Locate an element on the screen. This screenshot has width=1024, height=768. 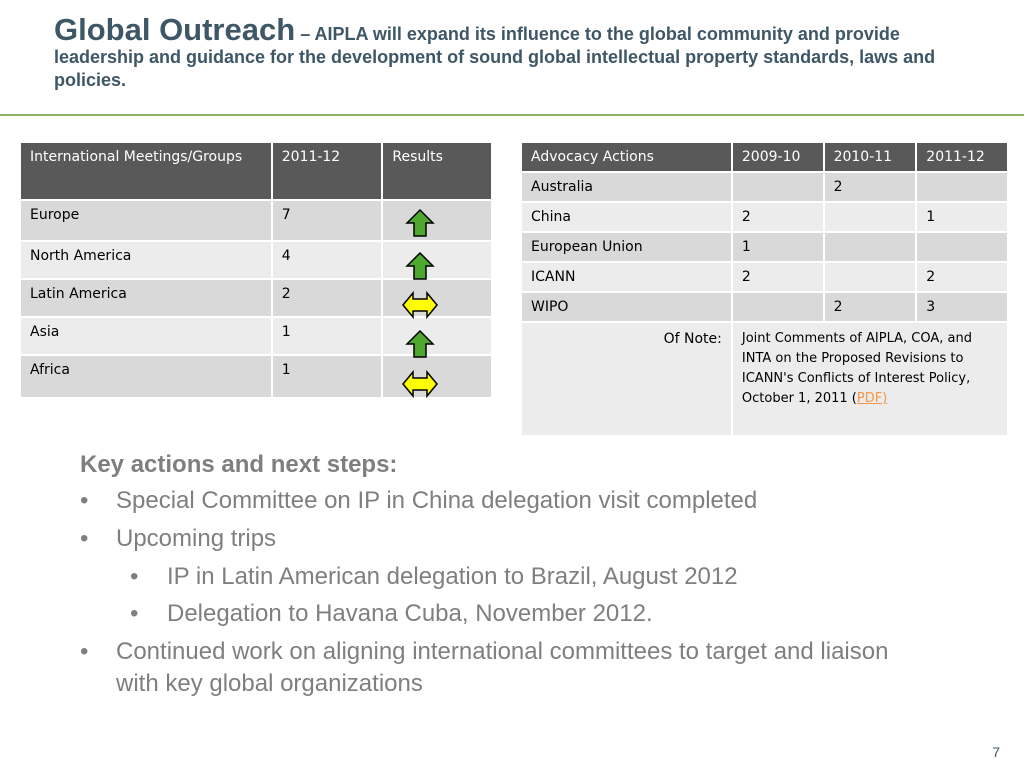
row: Asia 1 is located at coordinates (256, 336).